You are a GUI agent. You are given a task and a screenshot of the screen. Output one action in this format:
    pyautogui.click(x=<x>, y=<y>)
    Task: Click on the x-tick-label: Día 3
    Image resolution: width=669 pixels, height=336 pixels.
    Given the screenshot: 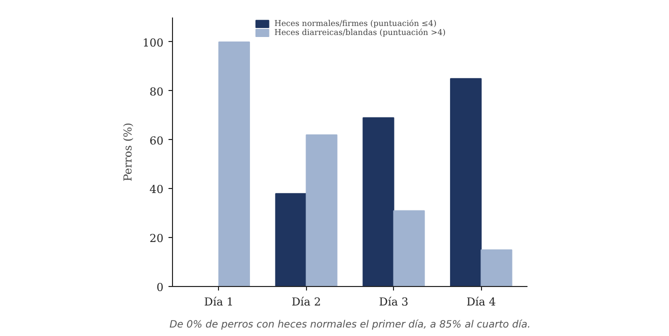 What is the action you would take?
    pyautogui.click(x=393, y=302)
    